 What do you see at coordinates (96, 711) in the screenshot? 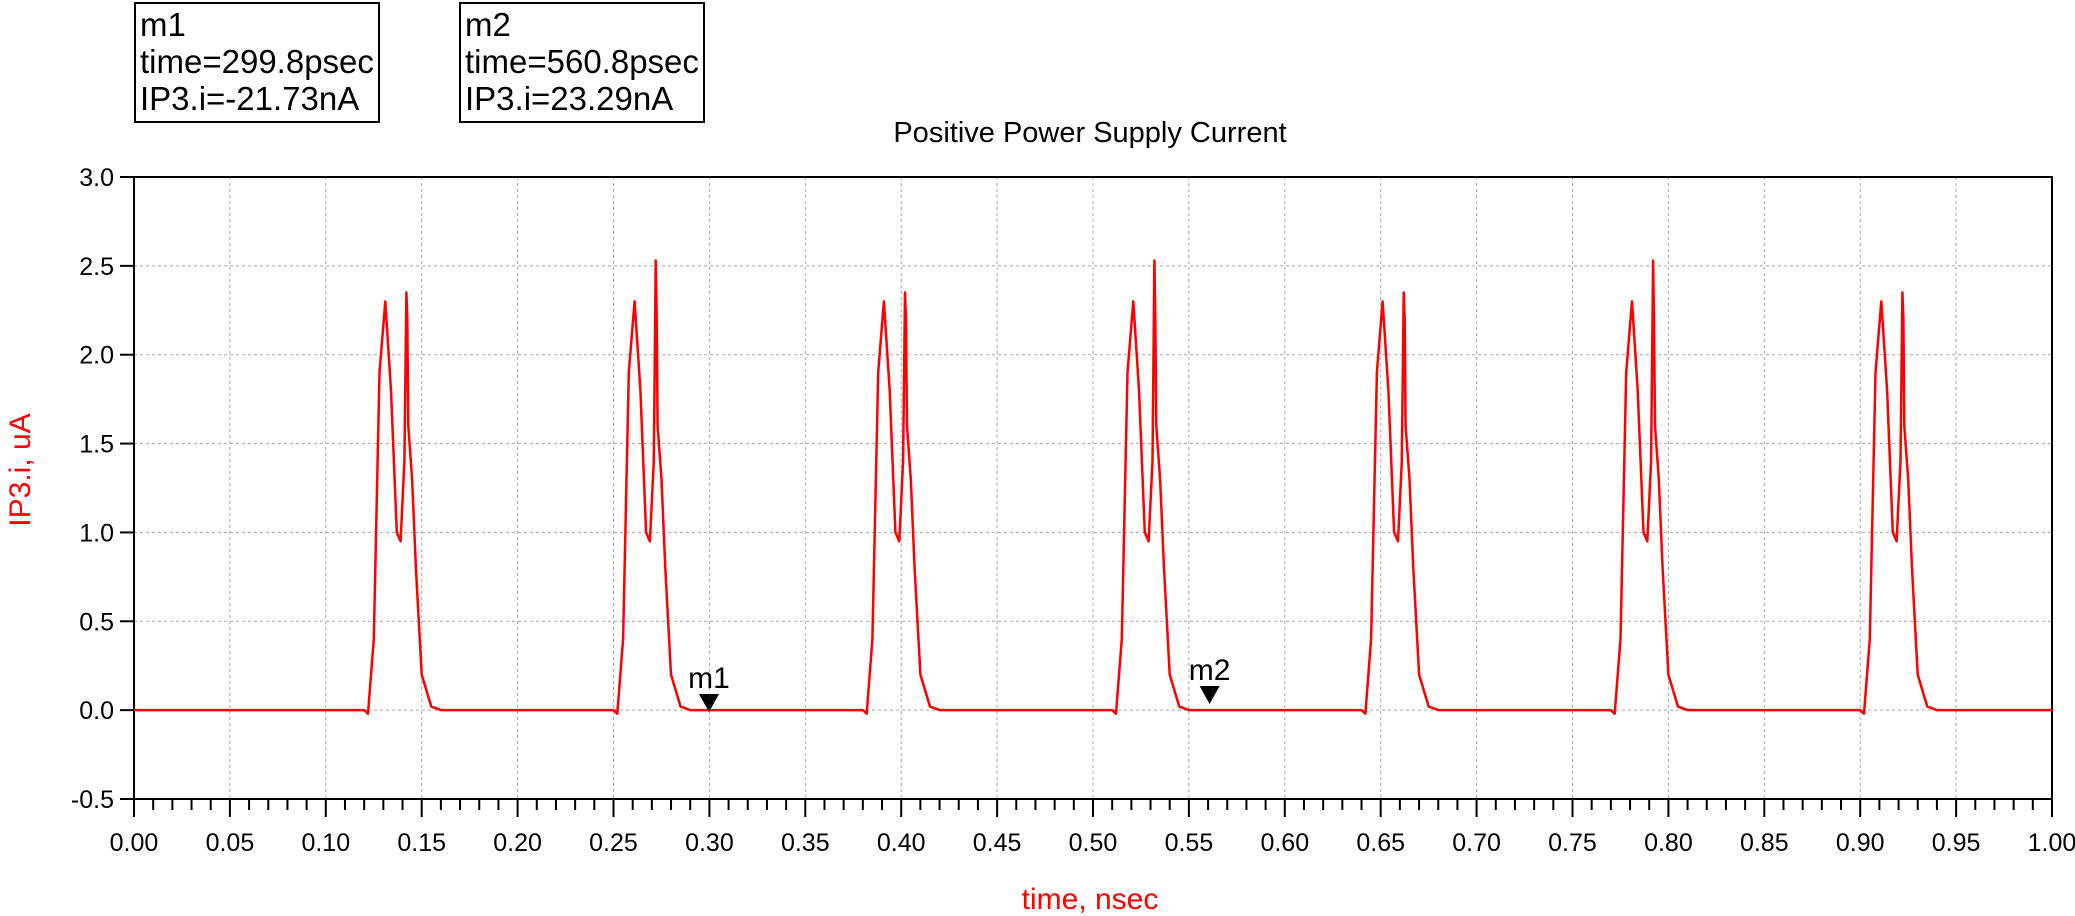
I see `y-tick-label: 0.0` at bounding box center [96, 711].